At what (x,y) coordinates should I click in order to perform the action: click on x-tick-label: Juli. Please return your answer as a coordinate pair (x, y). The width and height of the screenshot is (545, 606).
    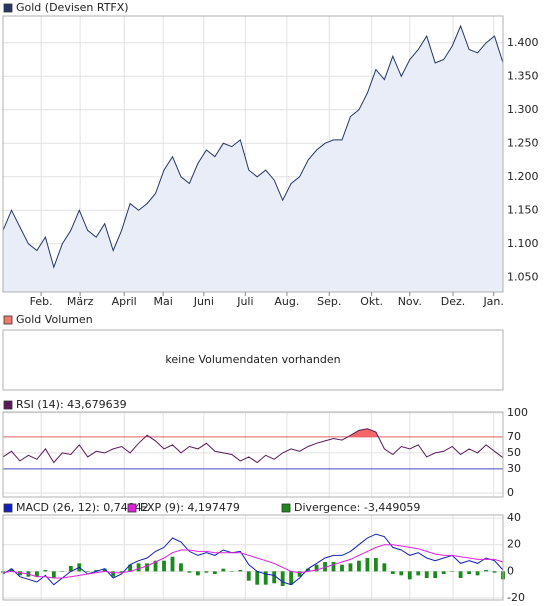
    Looking at the image, I should click on (244, 301).